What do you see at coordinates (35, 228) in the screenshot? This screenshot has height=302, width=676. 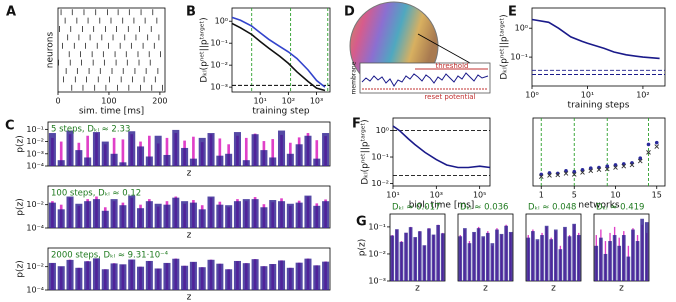 I see `y-tick-label: 10⁻⁴` at bounding box center [35, 228].